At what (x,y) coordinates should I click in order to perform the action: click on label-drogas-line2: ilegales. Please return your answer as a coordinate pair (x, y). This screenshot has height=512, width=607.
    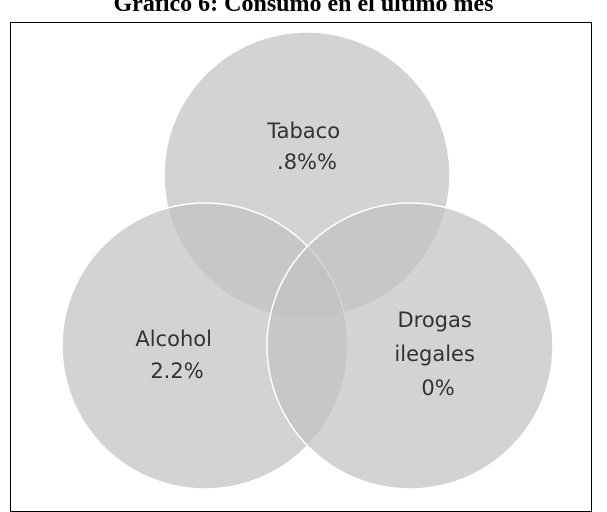
    Looking at the image, I should click on (434, 354).